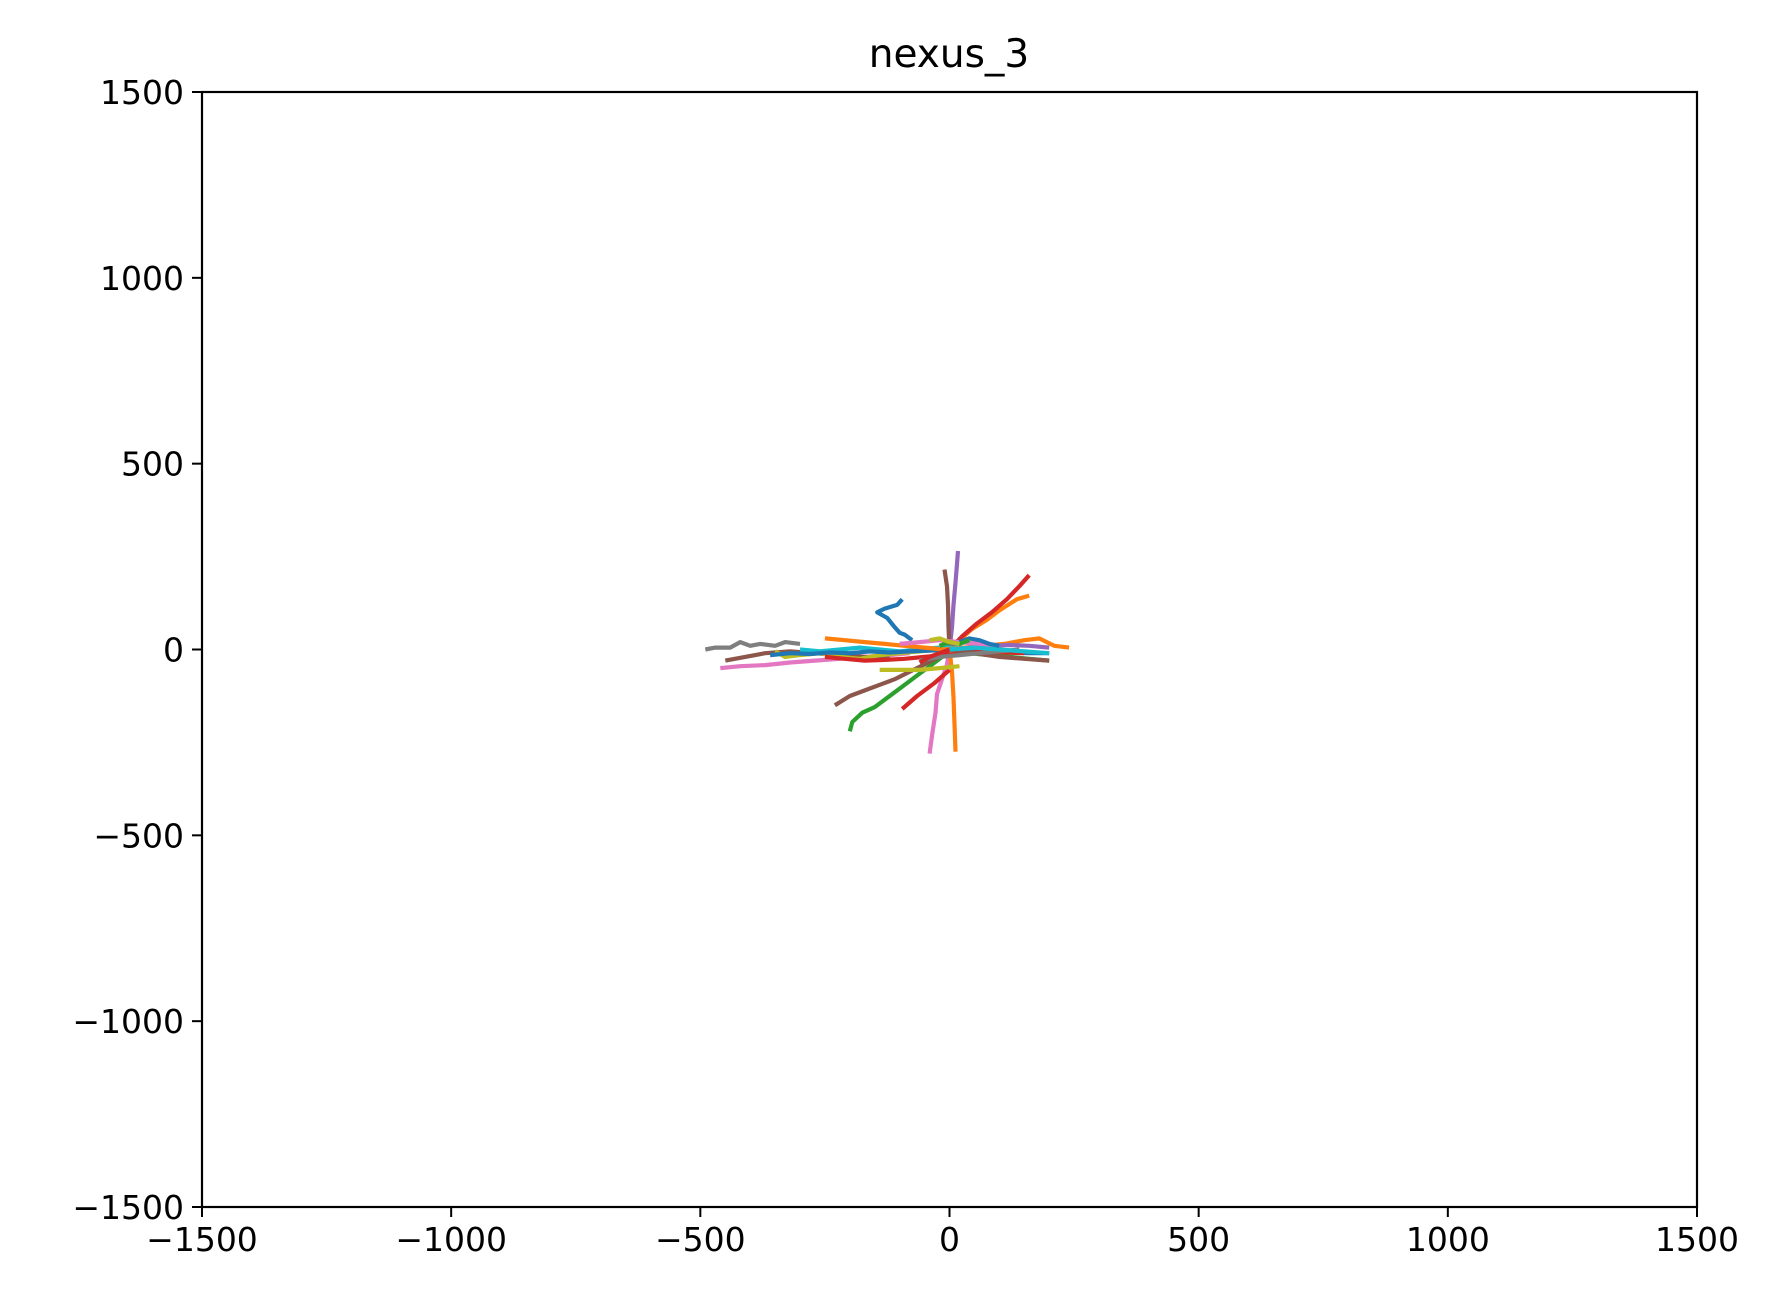 The width and height of the screenshot is (1771, 1301). Describe the element at coordinates (1697, 1239) in the screenshot. I see `x-tick-label: 1500` at that location.